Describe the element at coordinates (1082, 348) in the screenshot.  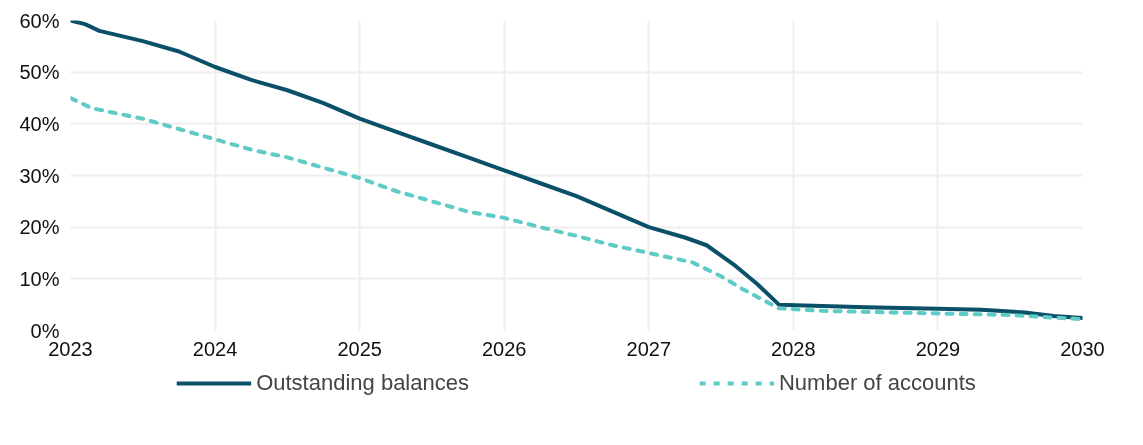
I see `x-tick-label: 2030` at that location.